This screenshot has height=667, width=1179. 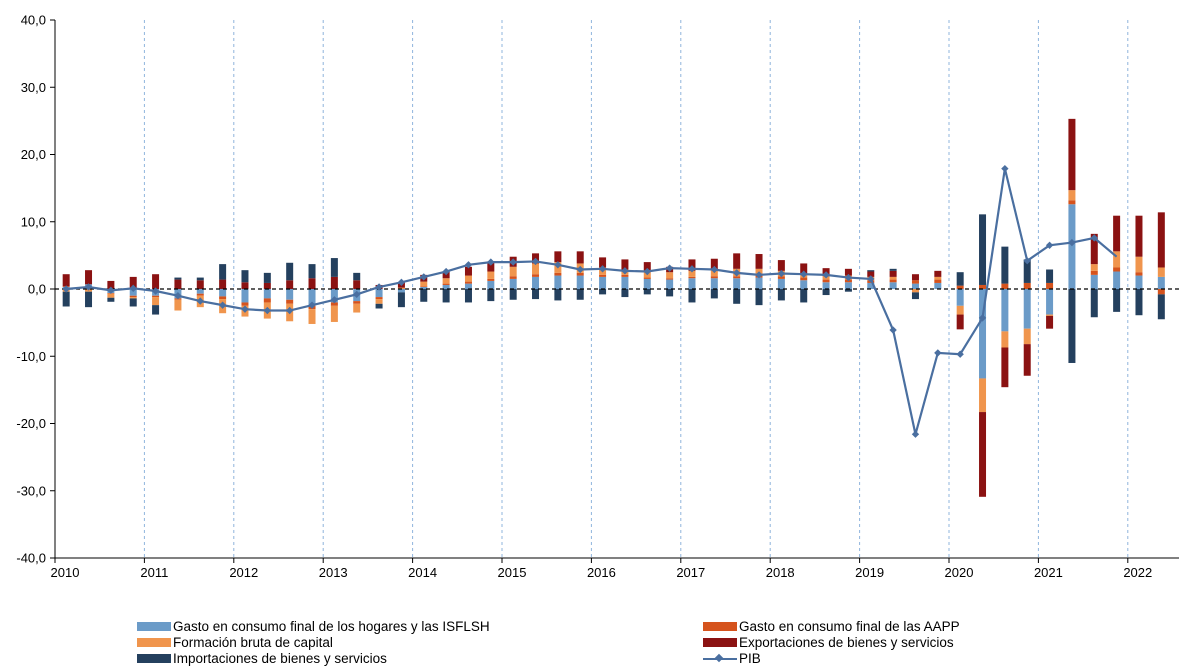 What do you see at coordinates (732, 658) in the screenshot?
I see `legend-item-pib: PIB` at bounding box center [732, 658].